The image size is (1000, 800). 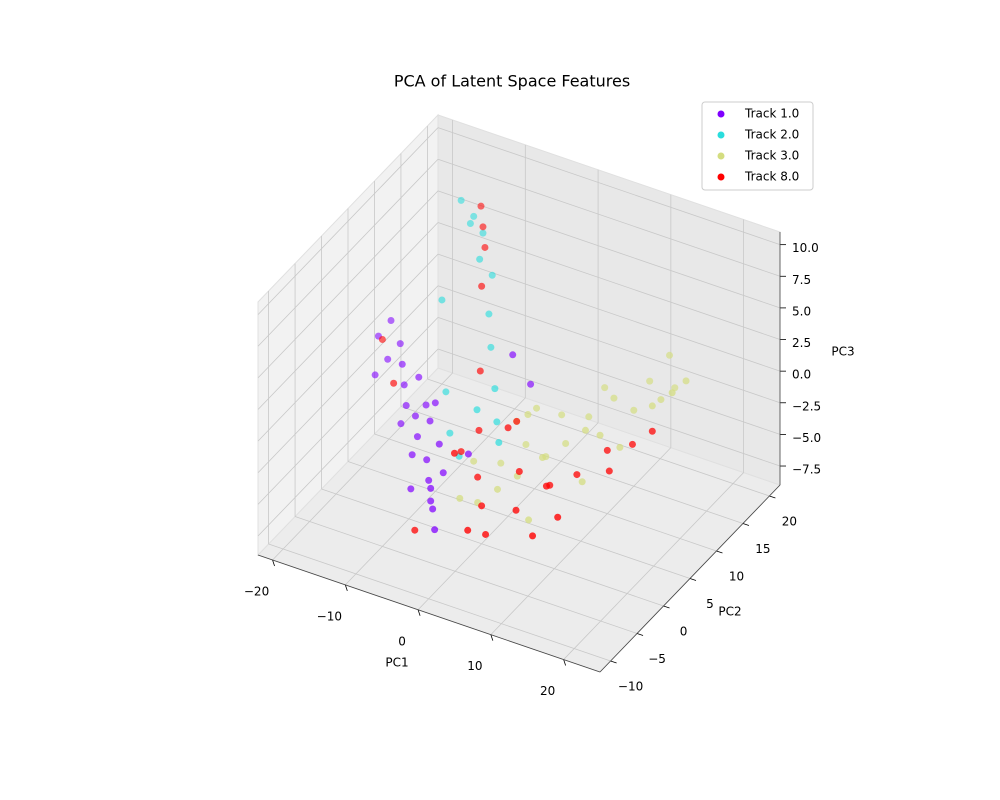 What do you see at coordinates (630, 687) in the screenshot?
I see `y-tick-label: −10` at bounding box center [630, 687].